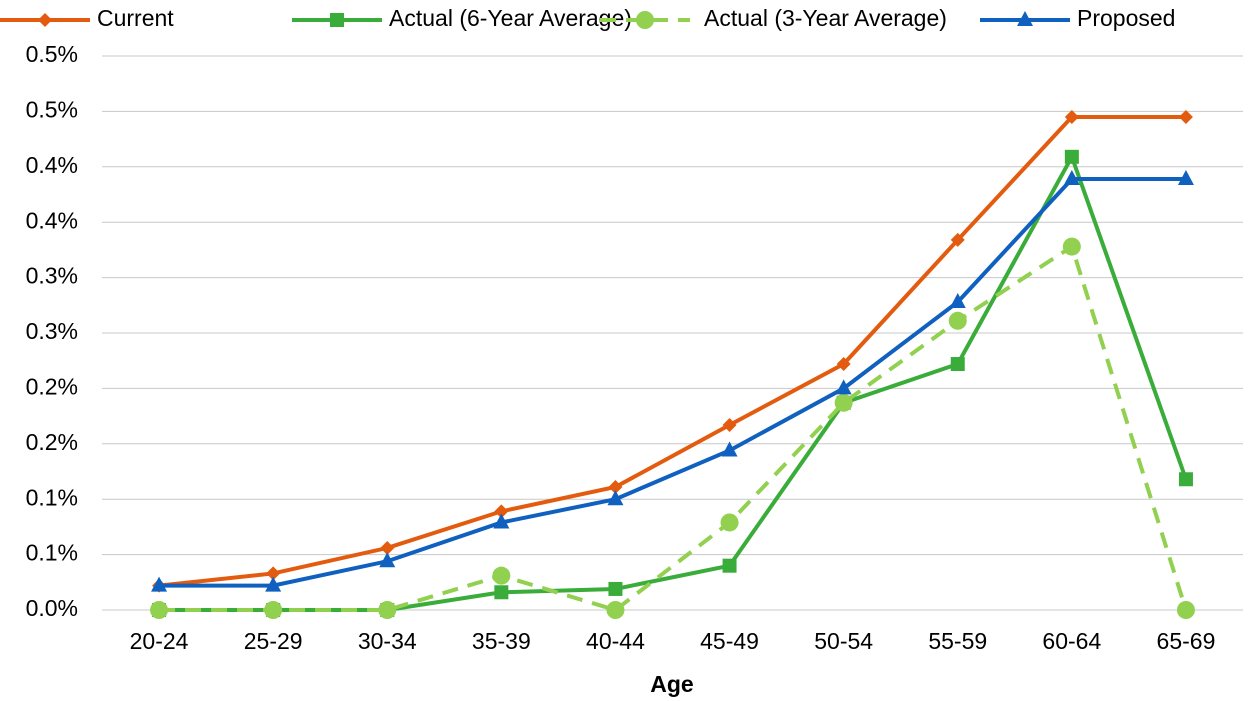 Image resolution: width=1249 pixels, height=701 pixels. What do you see at coordinates (501, 641) in the screenshot?
I see `x-tick-label: 35-39` at bounding box center [501, 641].